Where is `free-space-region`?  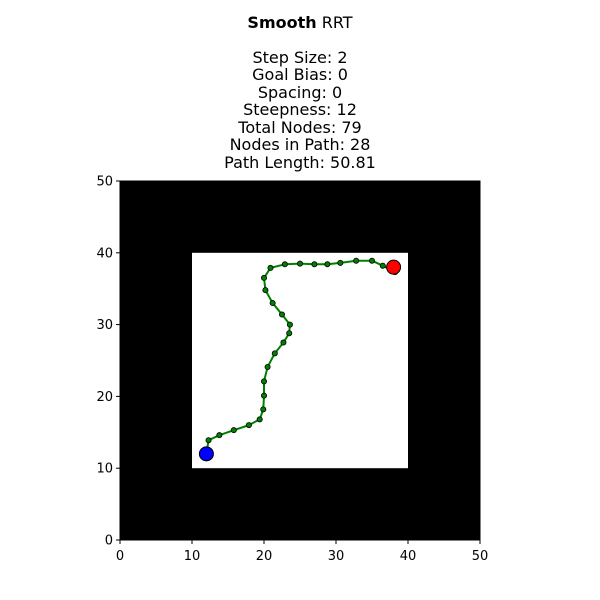
free-space-region is located at coordinates (300, 360).